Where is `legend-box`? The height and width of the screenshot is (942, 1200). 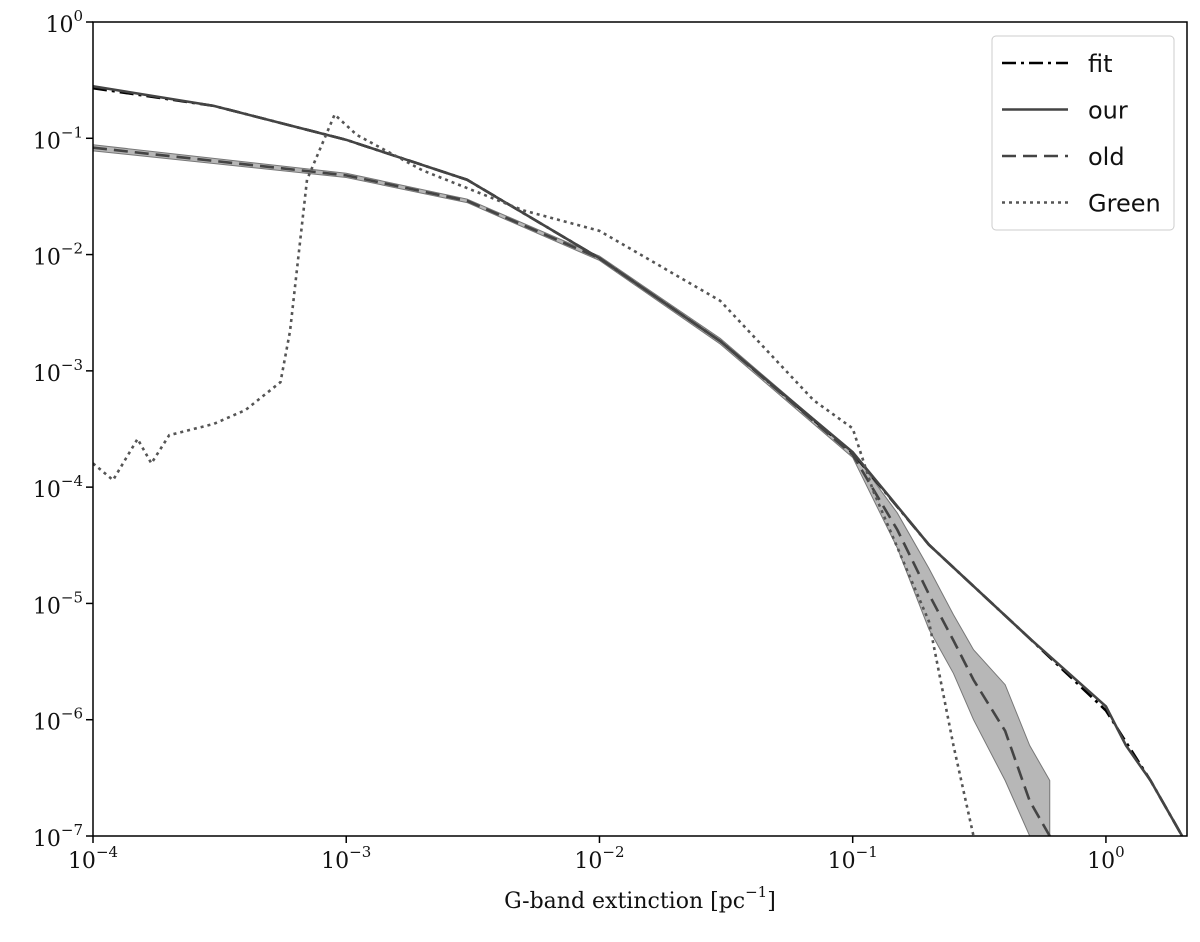
legend-box is located at coordinates (1083, 133).